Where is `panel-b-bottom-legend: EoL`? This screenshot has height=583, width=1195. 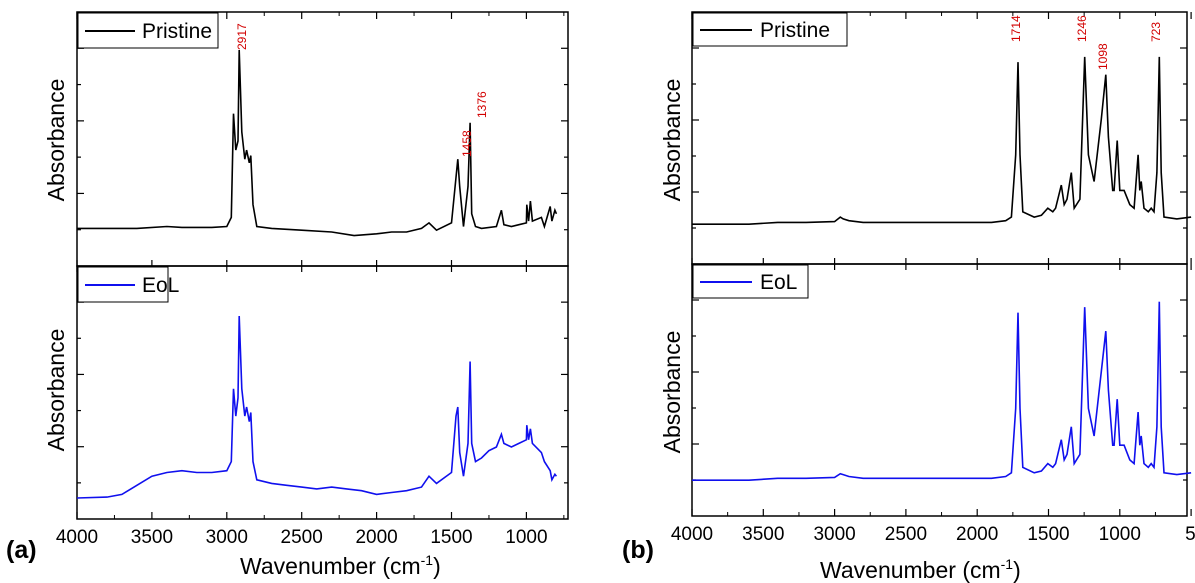
panel-b-bottom-legend: EoL is located at coordinates (750, 281).